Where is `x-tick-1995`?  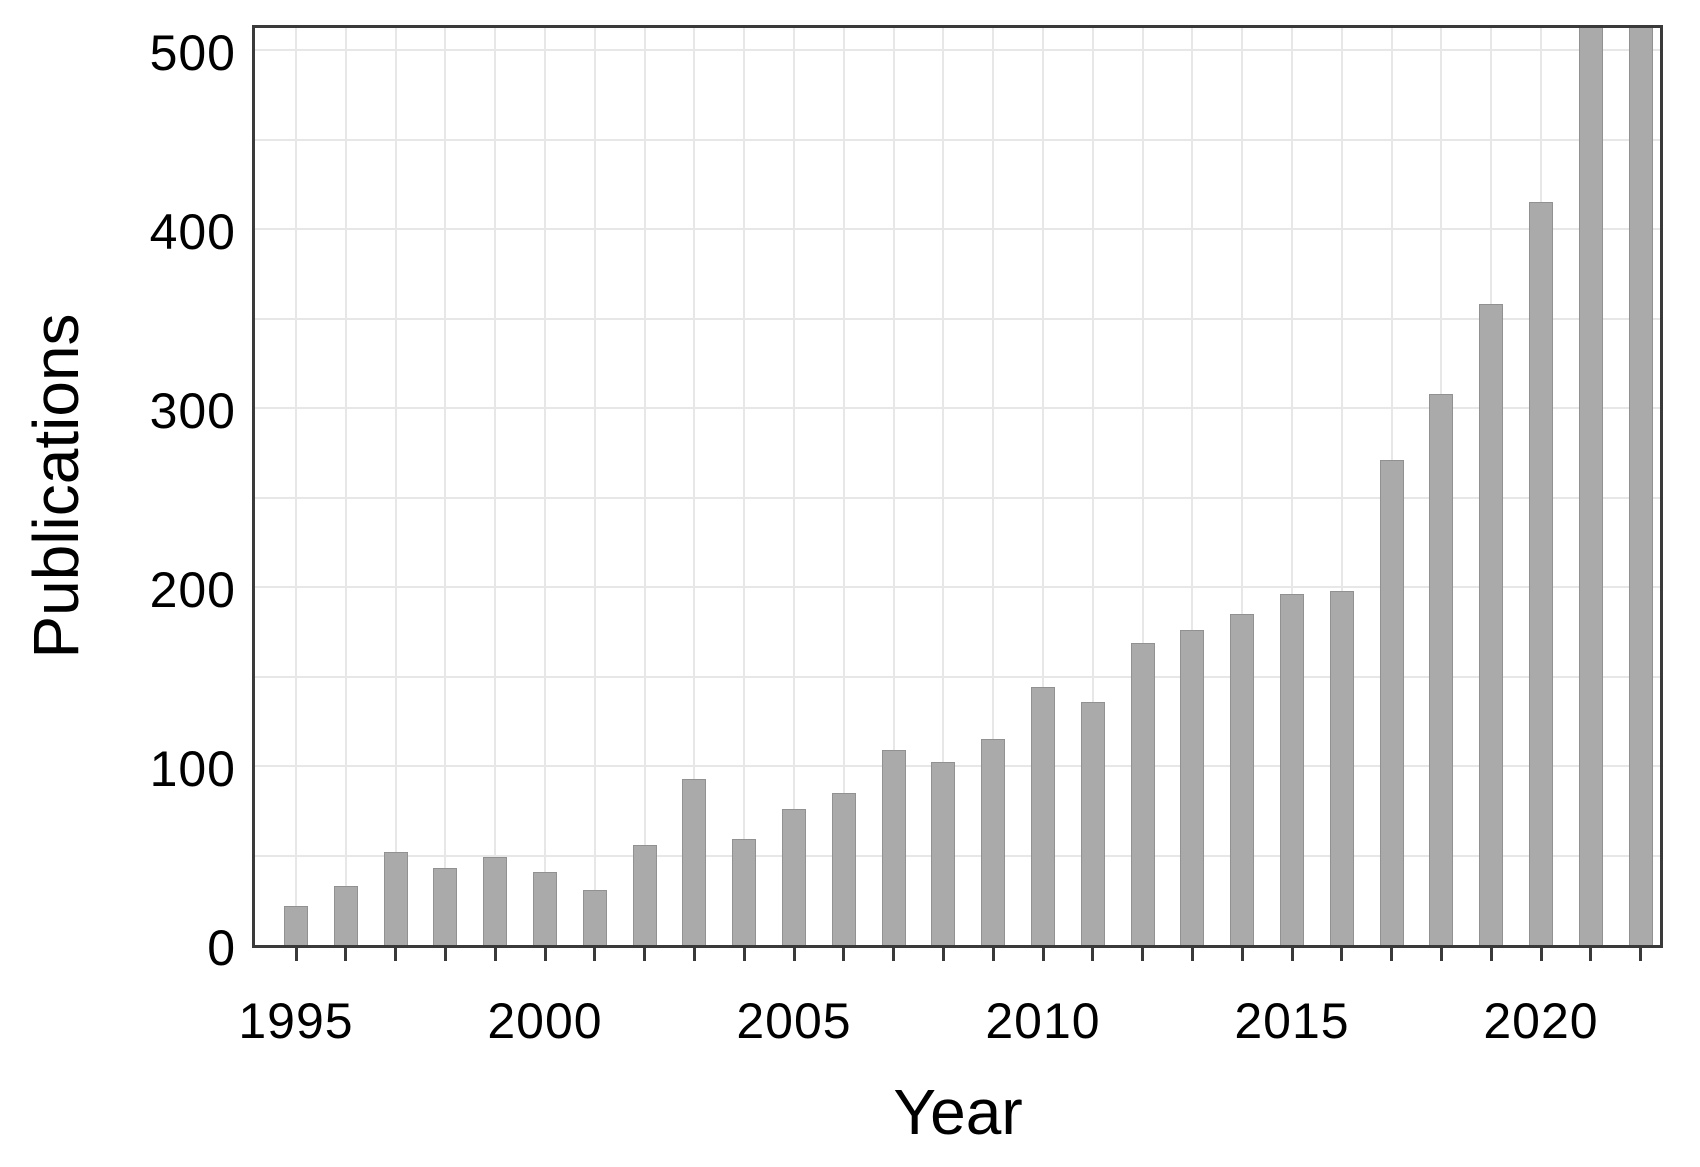
x-tick-1995 is located at coordinates (296, 954).